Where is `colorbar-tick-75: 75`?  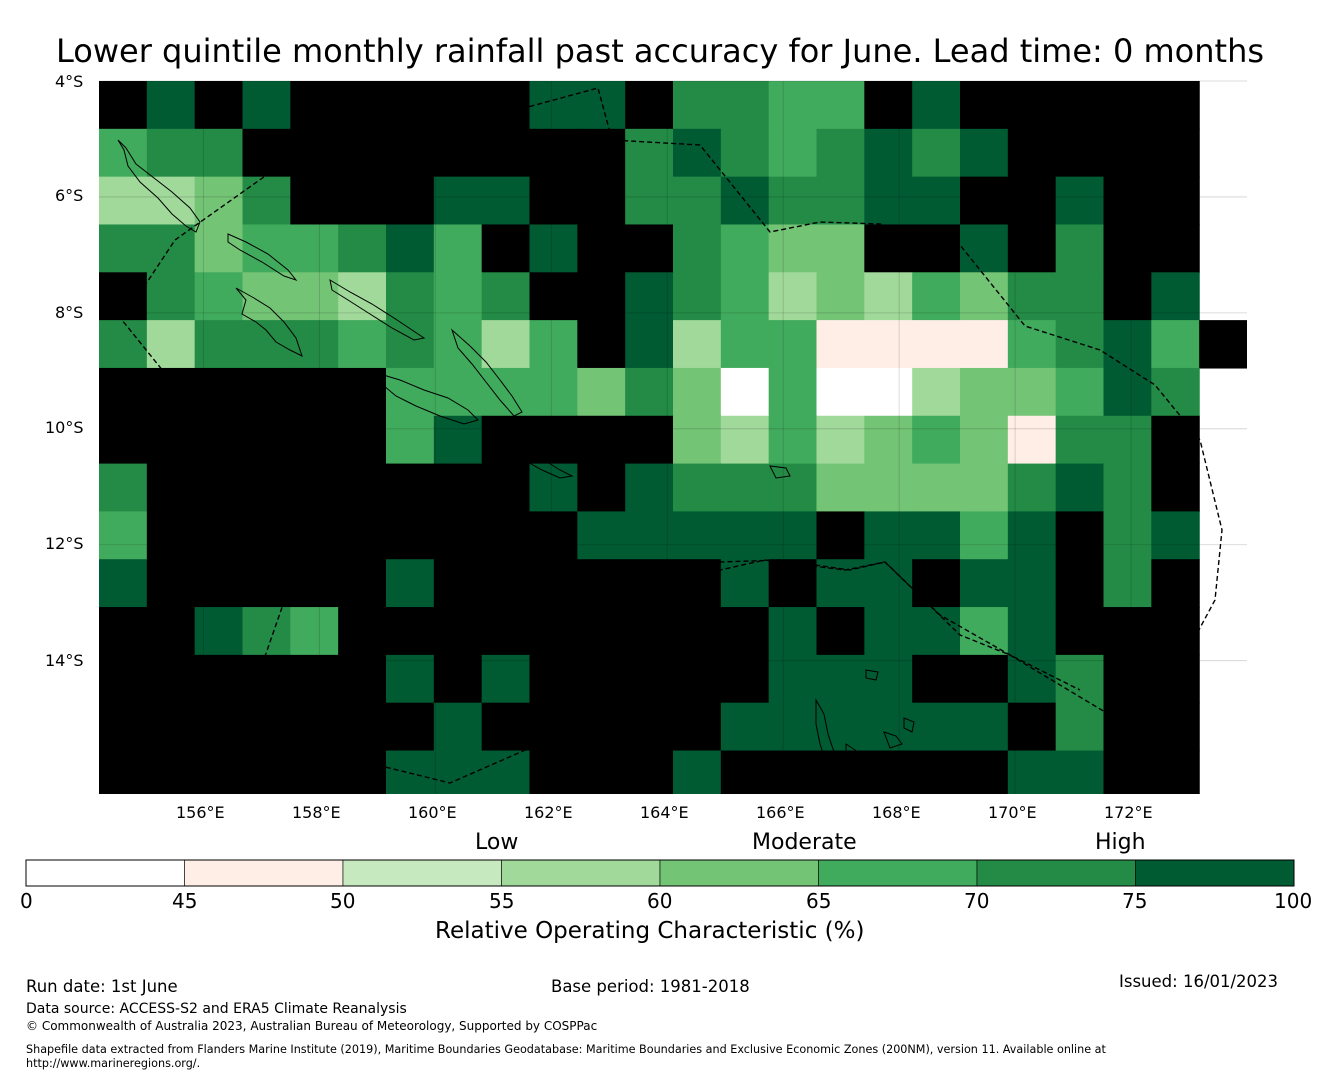
colorbar-tick-75: 75 is located at coordinates (1135, 901).